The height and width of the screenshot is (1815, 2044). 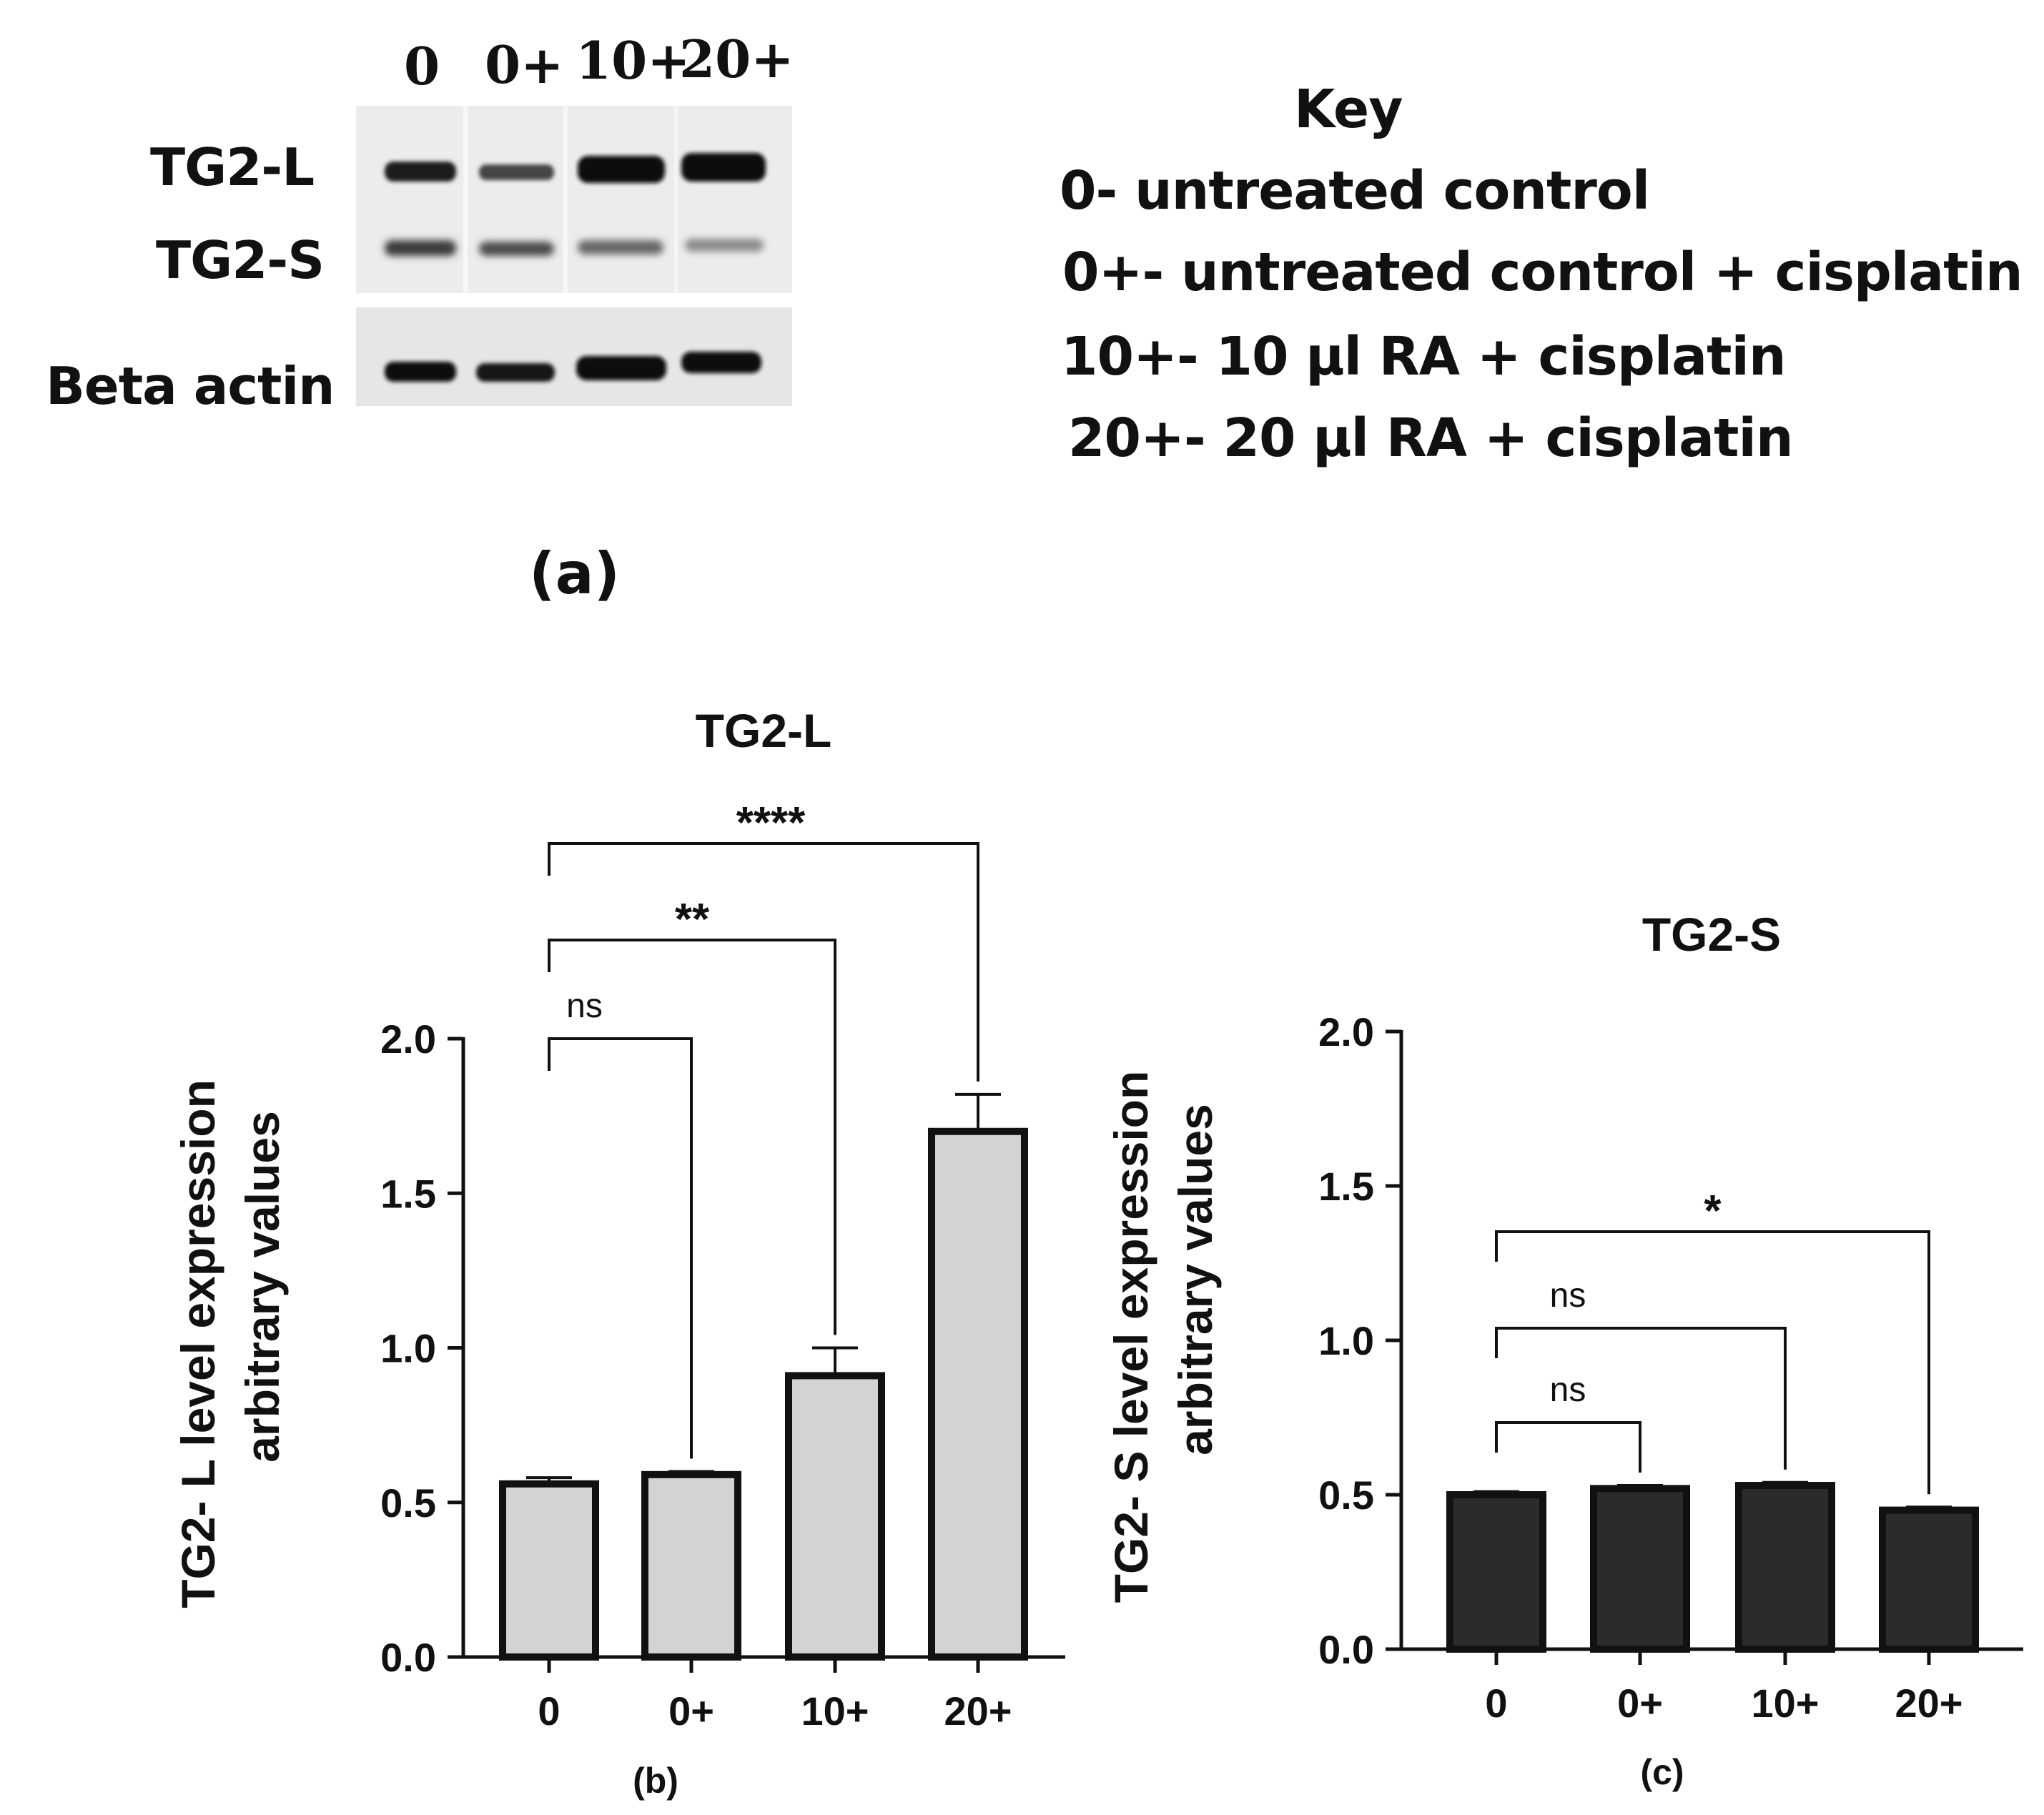 What do you see at coordinates (232, 167) in the screenshot?
I see `blot-row-label-tg2l: TG2-L` at bounding box center [232, 167].